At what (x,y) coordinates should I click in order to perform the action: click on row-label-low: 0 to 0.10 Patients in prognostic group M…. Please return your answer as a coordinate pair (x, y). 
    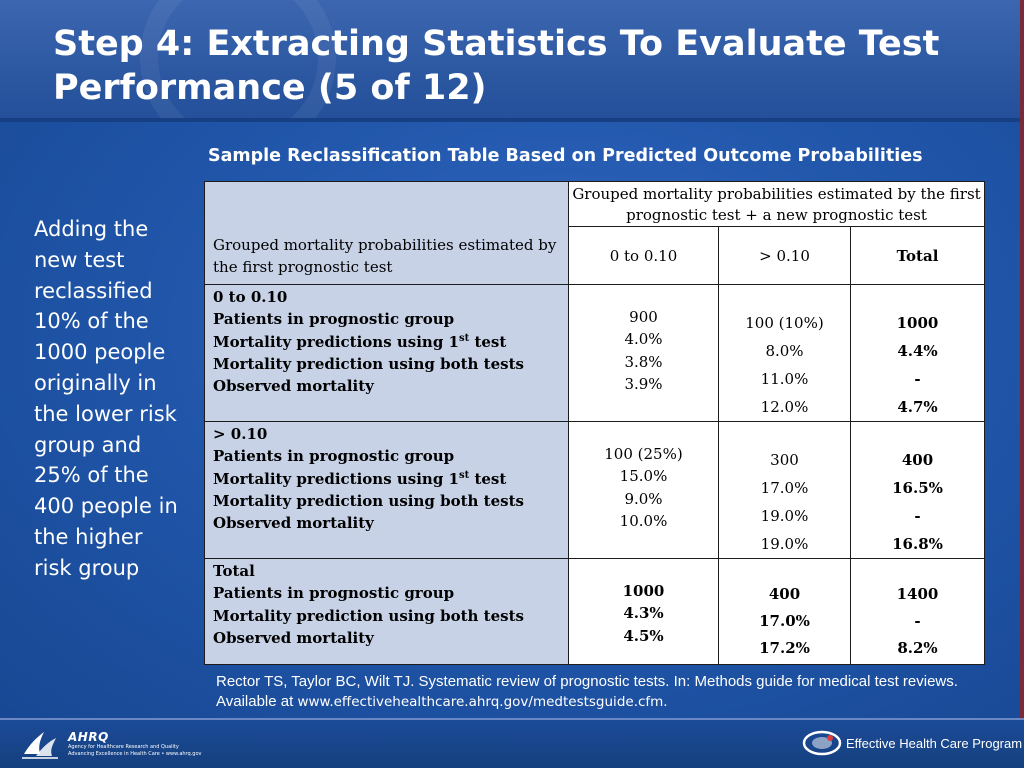
    Looking at the image, I should click on (386, 353).